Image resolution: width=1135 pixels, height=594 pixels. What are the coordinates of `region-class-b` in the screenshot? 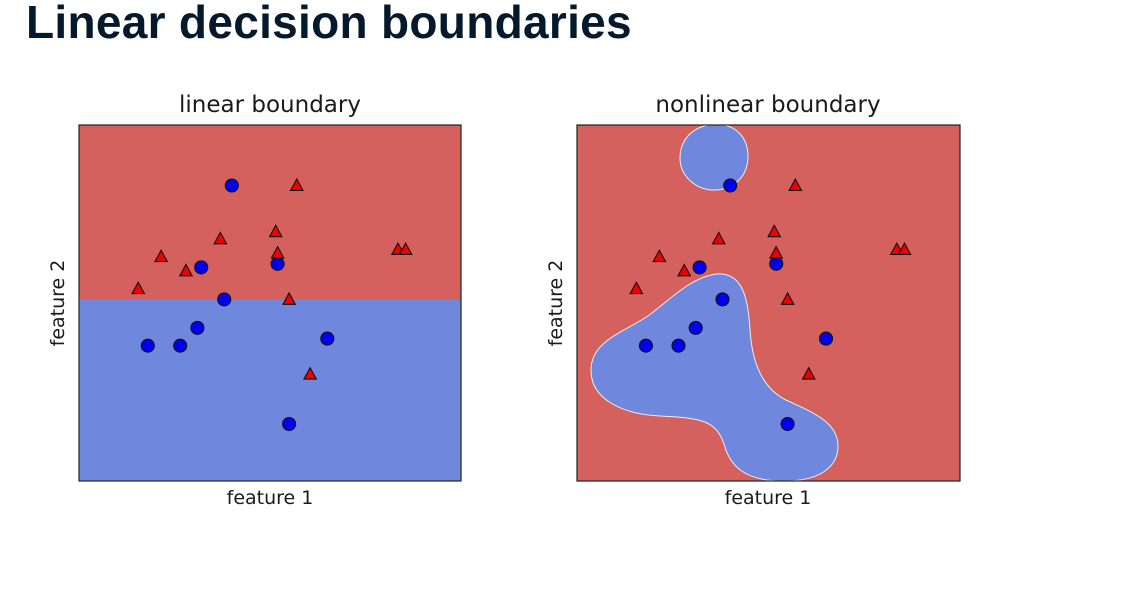 It's located at (270, 390).